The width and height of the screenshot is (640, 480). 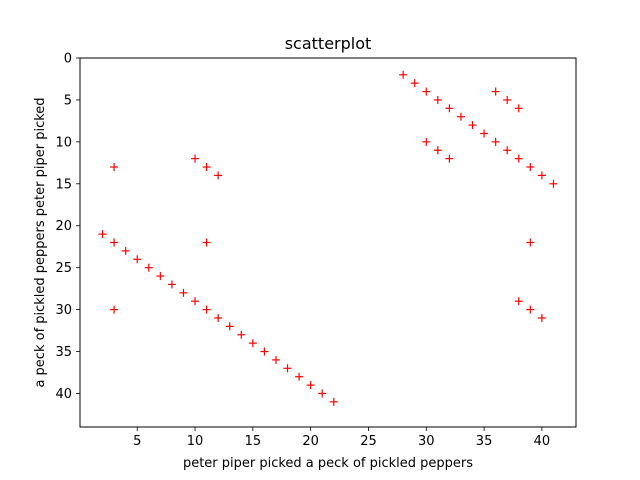 What do you see at coordinates (253, 441) in the screenshot?
I see `x-tick-label: 15` at bounding box center [253, 441].